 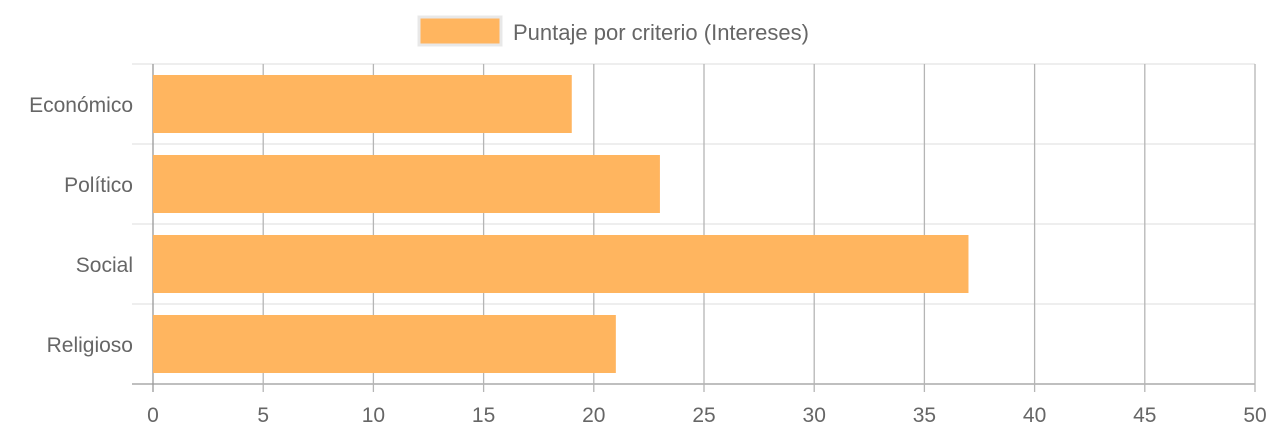 I want to click on x-tick-label: 5, so click(x=263, y=415).